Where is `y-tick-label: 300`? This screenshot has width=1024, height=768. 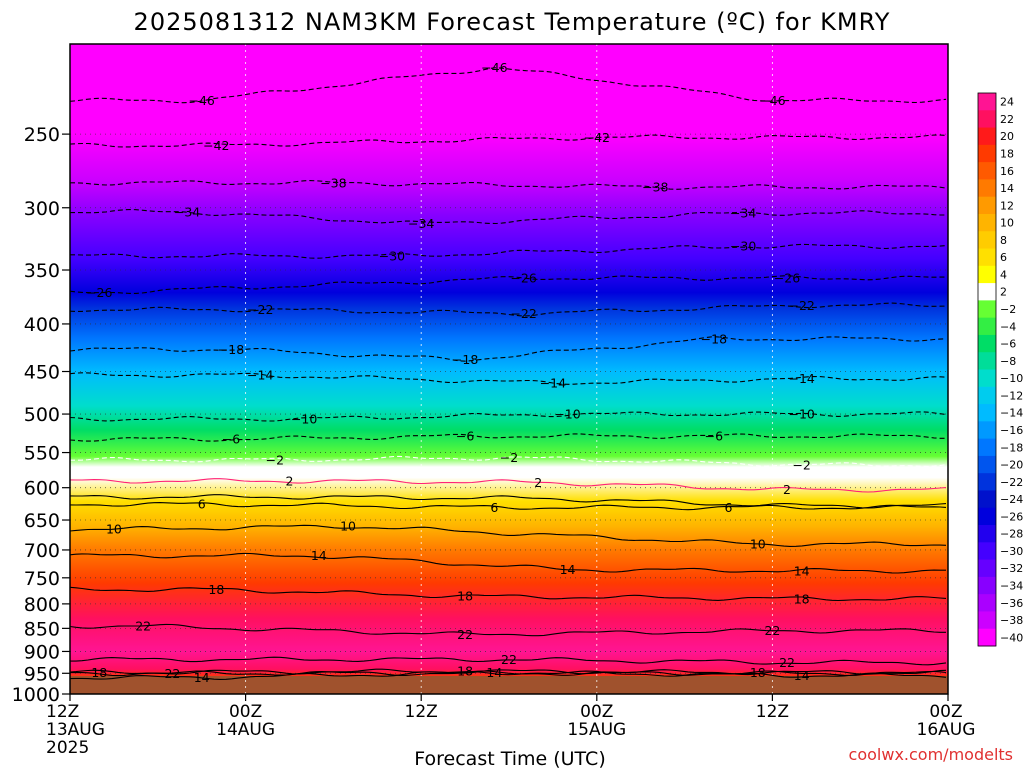 y-tick-label: 300 is located at coordinates (42, 209).